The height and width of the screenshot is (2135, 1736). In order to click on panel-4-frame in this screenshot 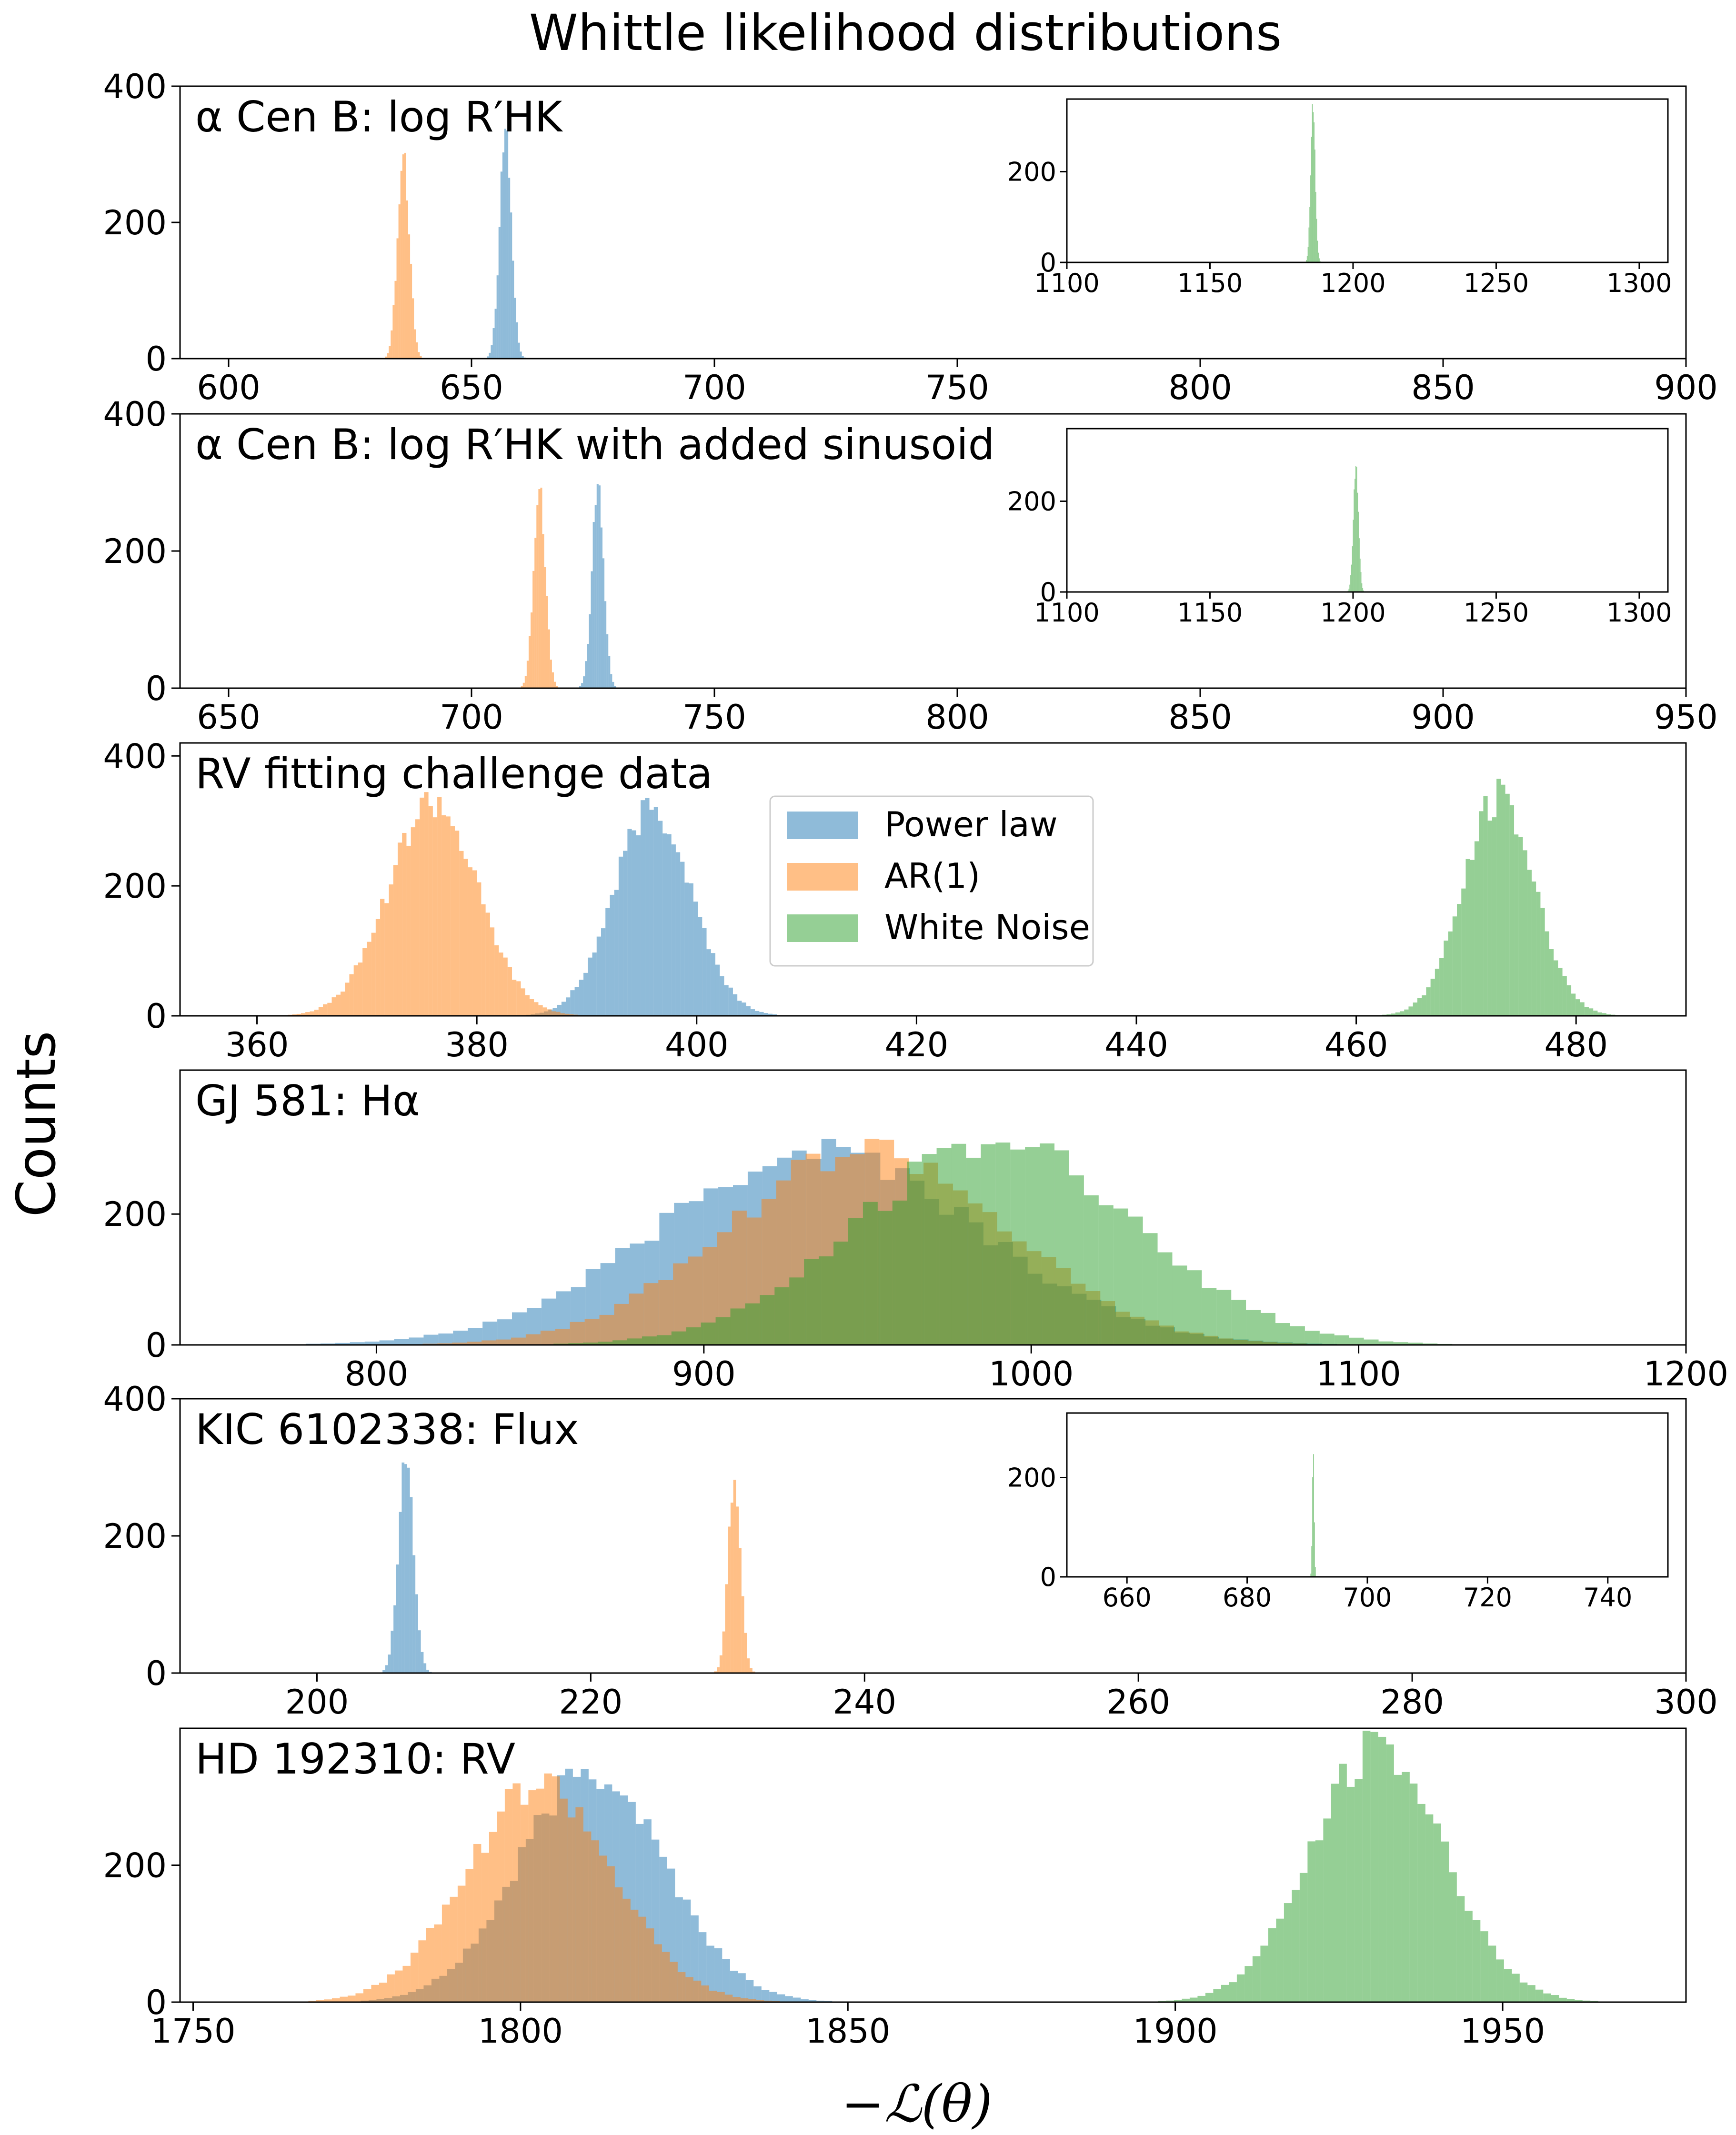, I will do `click(933, 1208)`.